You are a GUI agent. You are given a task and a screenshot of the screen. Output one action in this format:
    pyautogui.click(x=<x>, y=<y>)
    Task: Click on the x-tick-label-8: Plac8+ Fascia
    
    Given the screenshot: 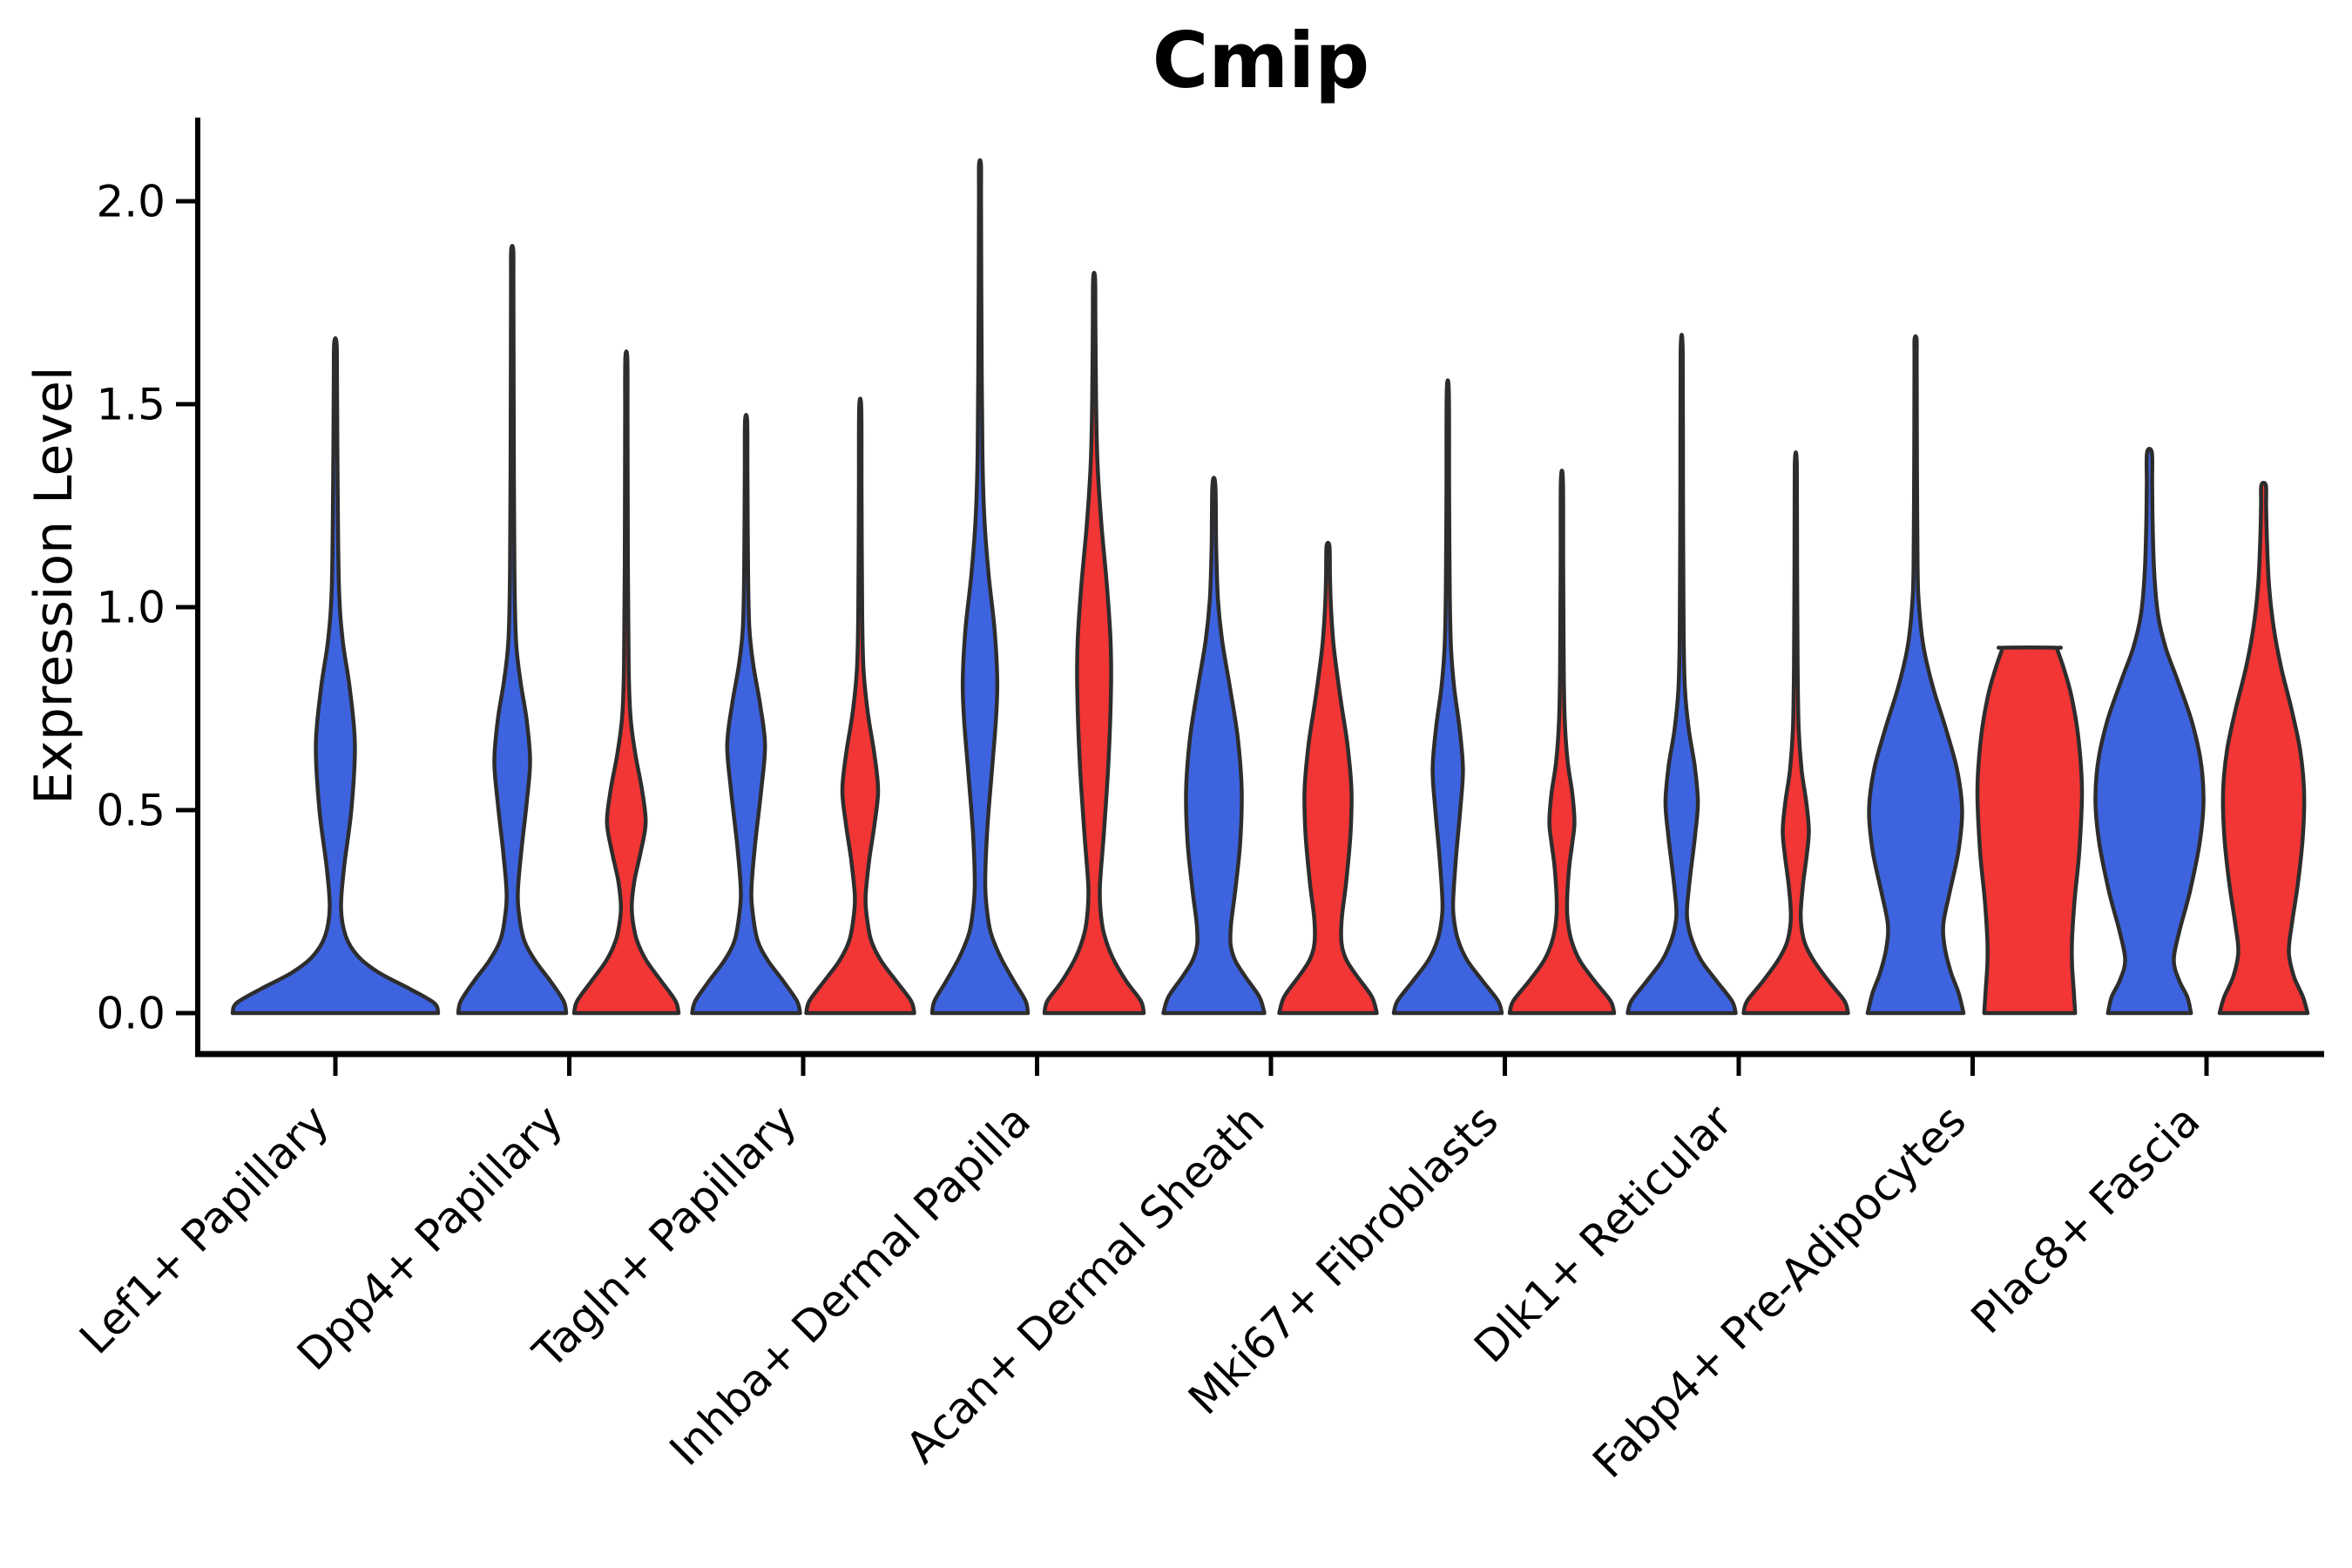 What is the action you would take?
    pyautogui.click(x=2086, y=1219)
    